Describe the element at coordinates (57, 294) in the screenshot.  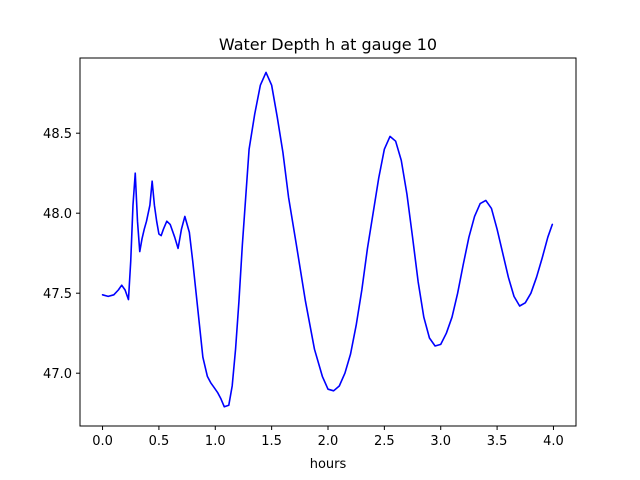
I see `y-tick-label: 47.5` at that location.